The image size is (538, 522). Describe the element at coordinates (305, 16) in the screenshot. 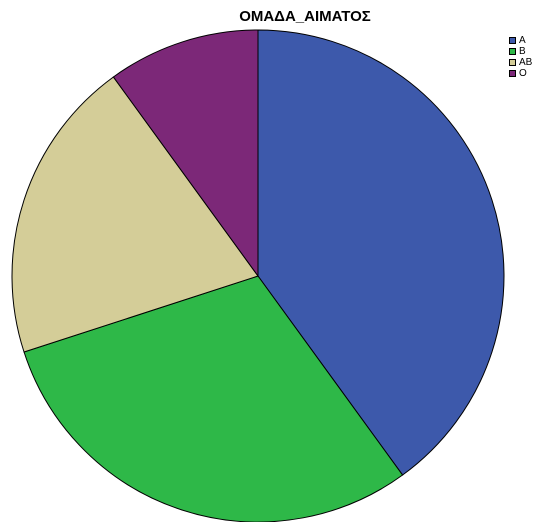

I see `chart-title: ΟΜΑΔΑ_ΑΙΜΑΤΟΣ` at that location.